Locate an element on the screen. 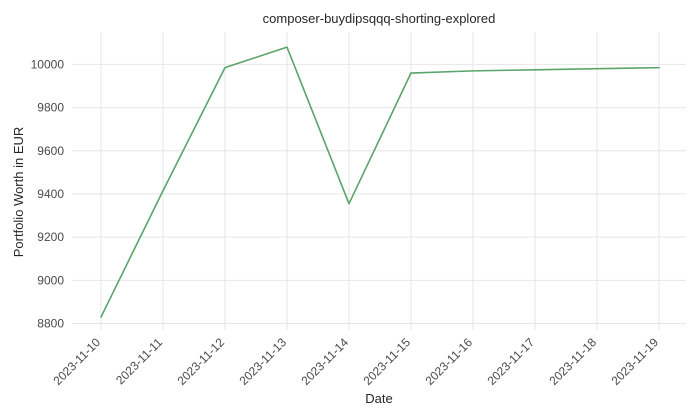  x-tick-label: 2023-11-16 is located at coordinates (448, 361).